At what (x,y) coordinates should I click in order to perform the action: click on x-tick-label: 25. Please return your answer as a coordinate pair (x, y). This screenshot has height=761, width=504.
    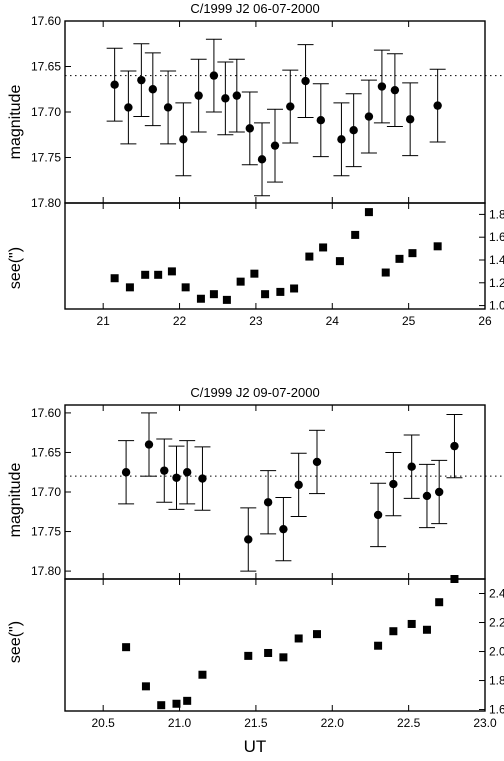
    Looking at the image, I should click on (409, 321).